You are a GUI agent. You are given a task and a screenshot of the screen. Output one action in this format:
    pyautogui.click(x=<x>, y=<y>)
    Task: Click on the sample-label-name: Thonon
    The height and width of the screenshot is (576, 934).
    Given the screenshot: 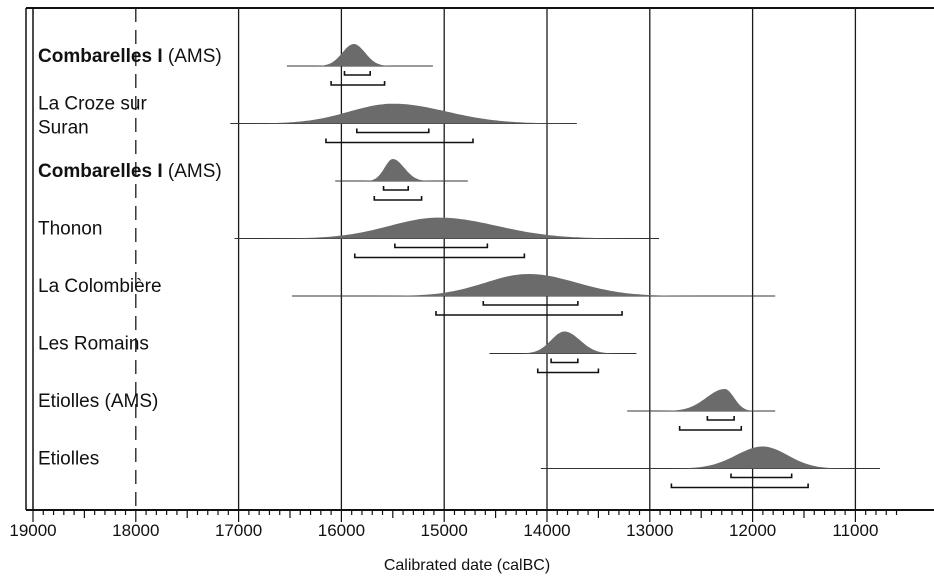 What is the action you would take?
    pyautogui.click(x=70, y=229)
    